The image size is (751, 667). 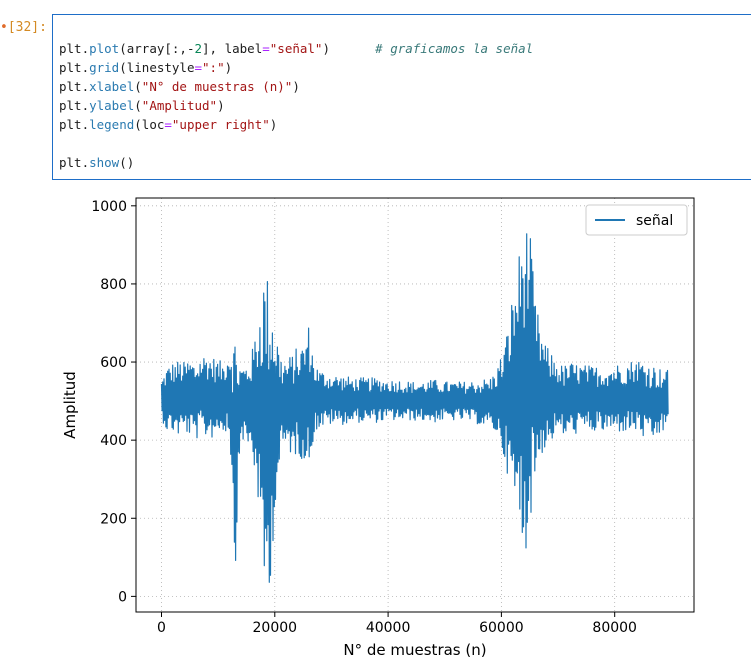 I want to click on y-axis-label: Amplitud, so click(x=70, y=405).